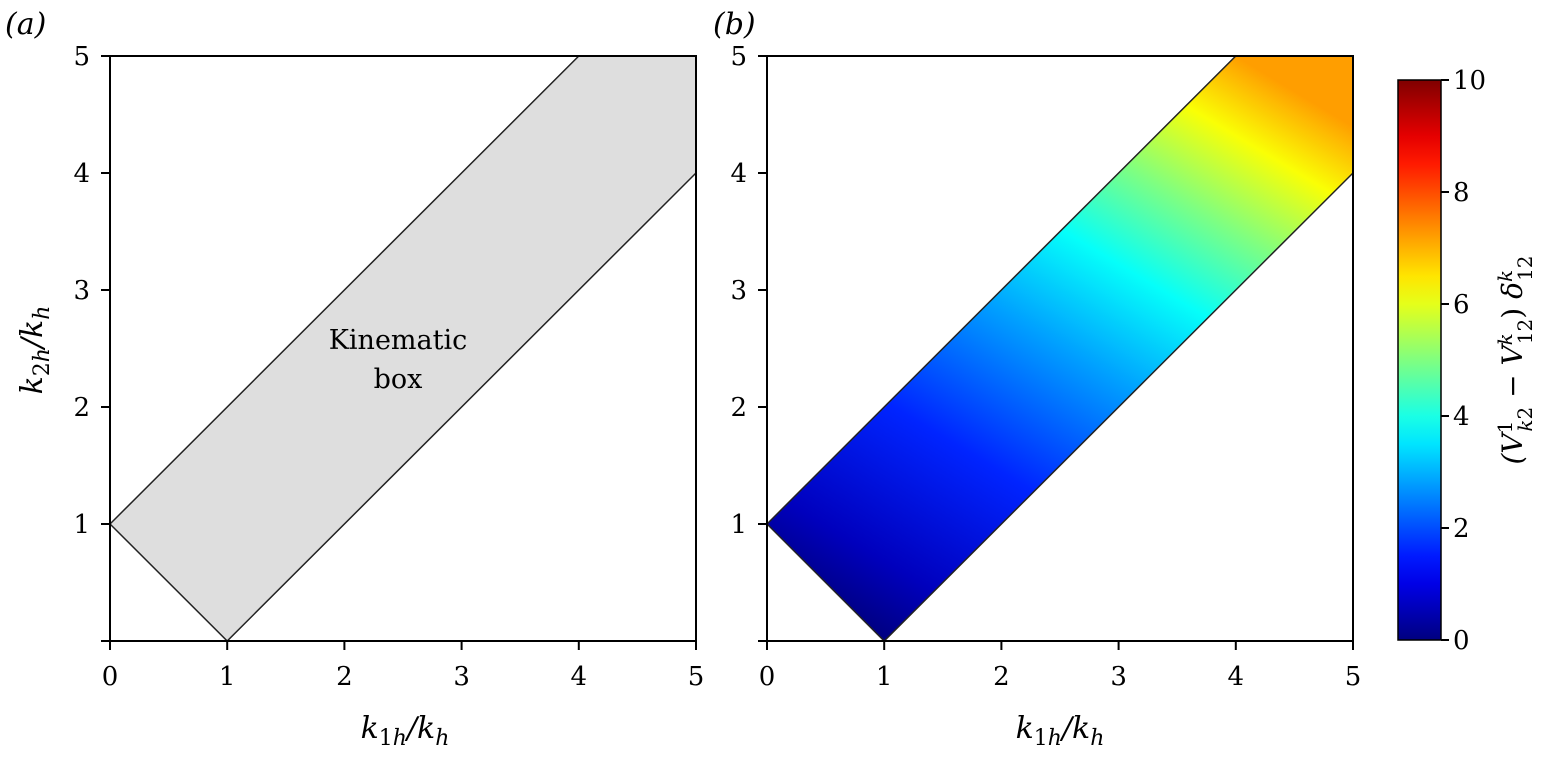  Describe the element at coordinates (35, 350) in the screenshot. I see `y-axis-label-a: k2h/kh` at that location.